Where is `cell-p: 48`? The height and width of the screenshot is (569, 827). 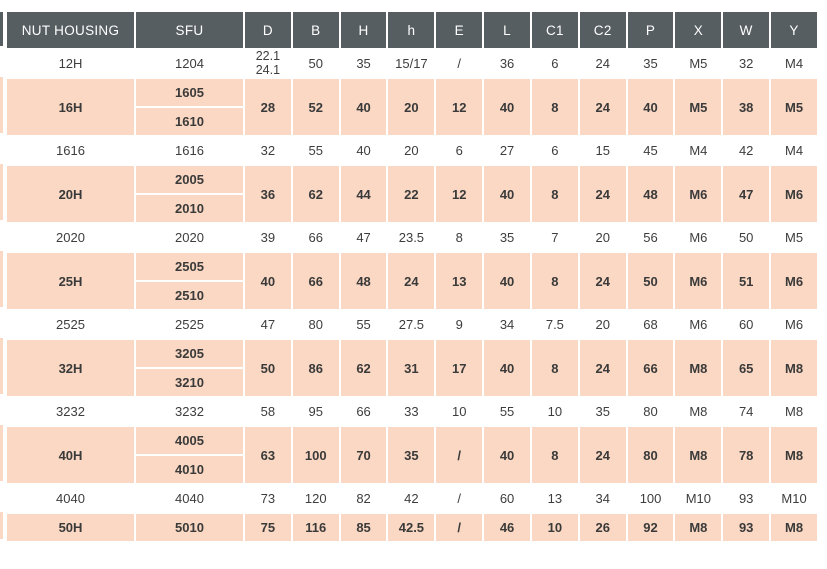
cell-p: 48 is located at coordinates (650, 194).